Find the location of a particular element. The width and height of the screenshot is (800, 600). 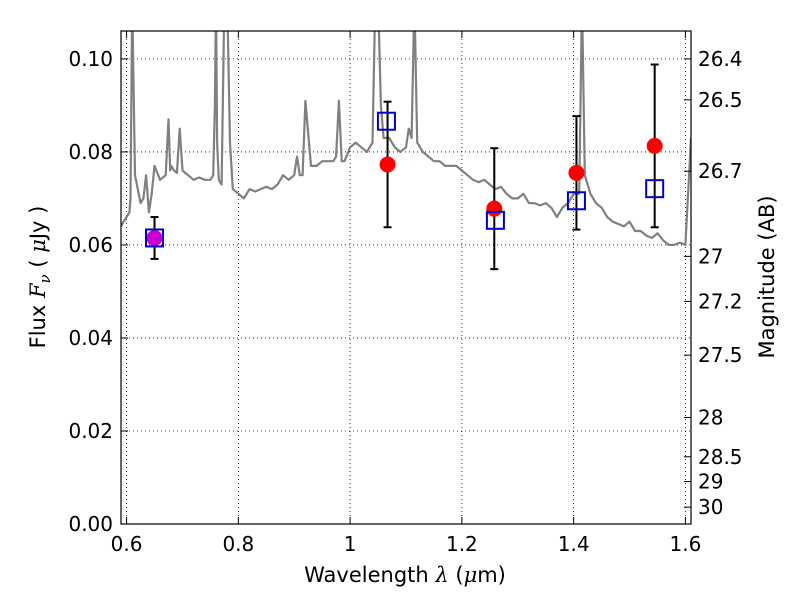

y2-tick-label: 26.7 is located at coordinates (720, 171).